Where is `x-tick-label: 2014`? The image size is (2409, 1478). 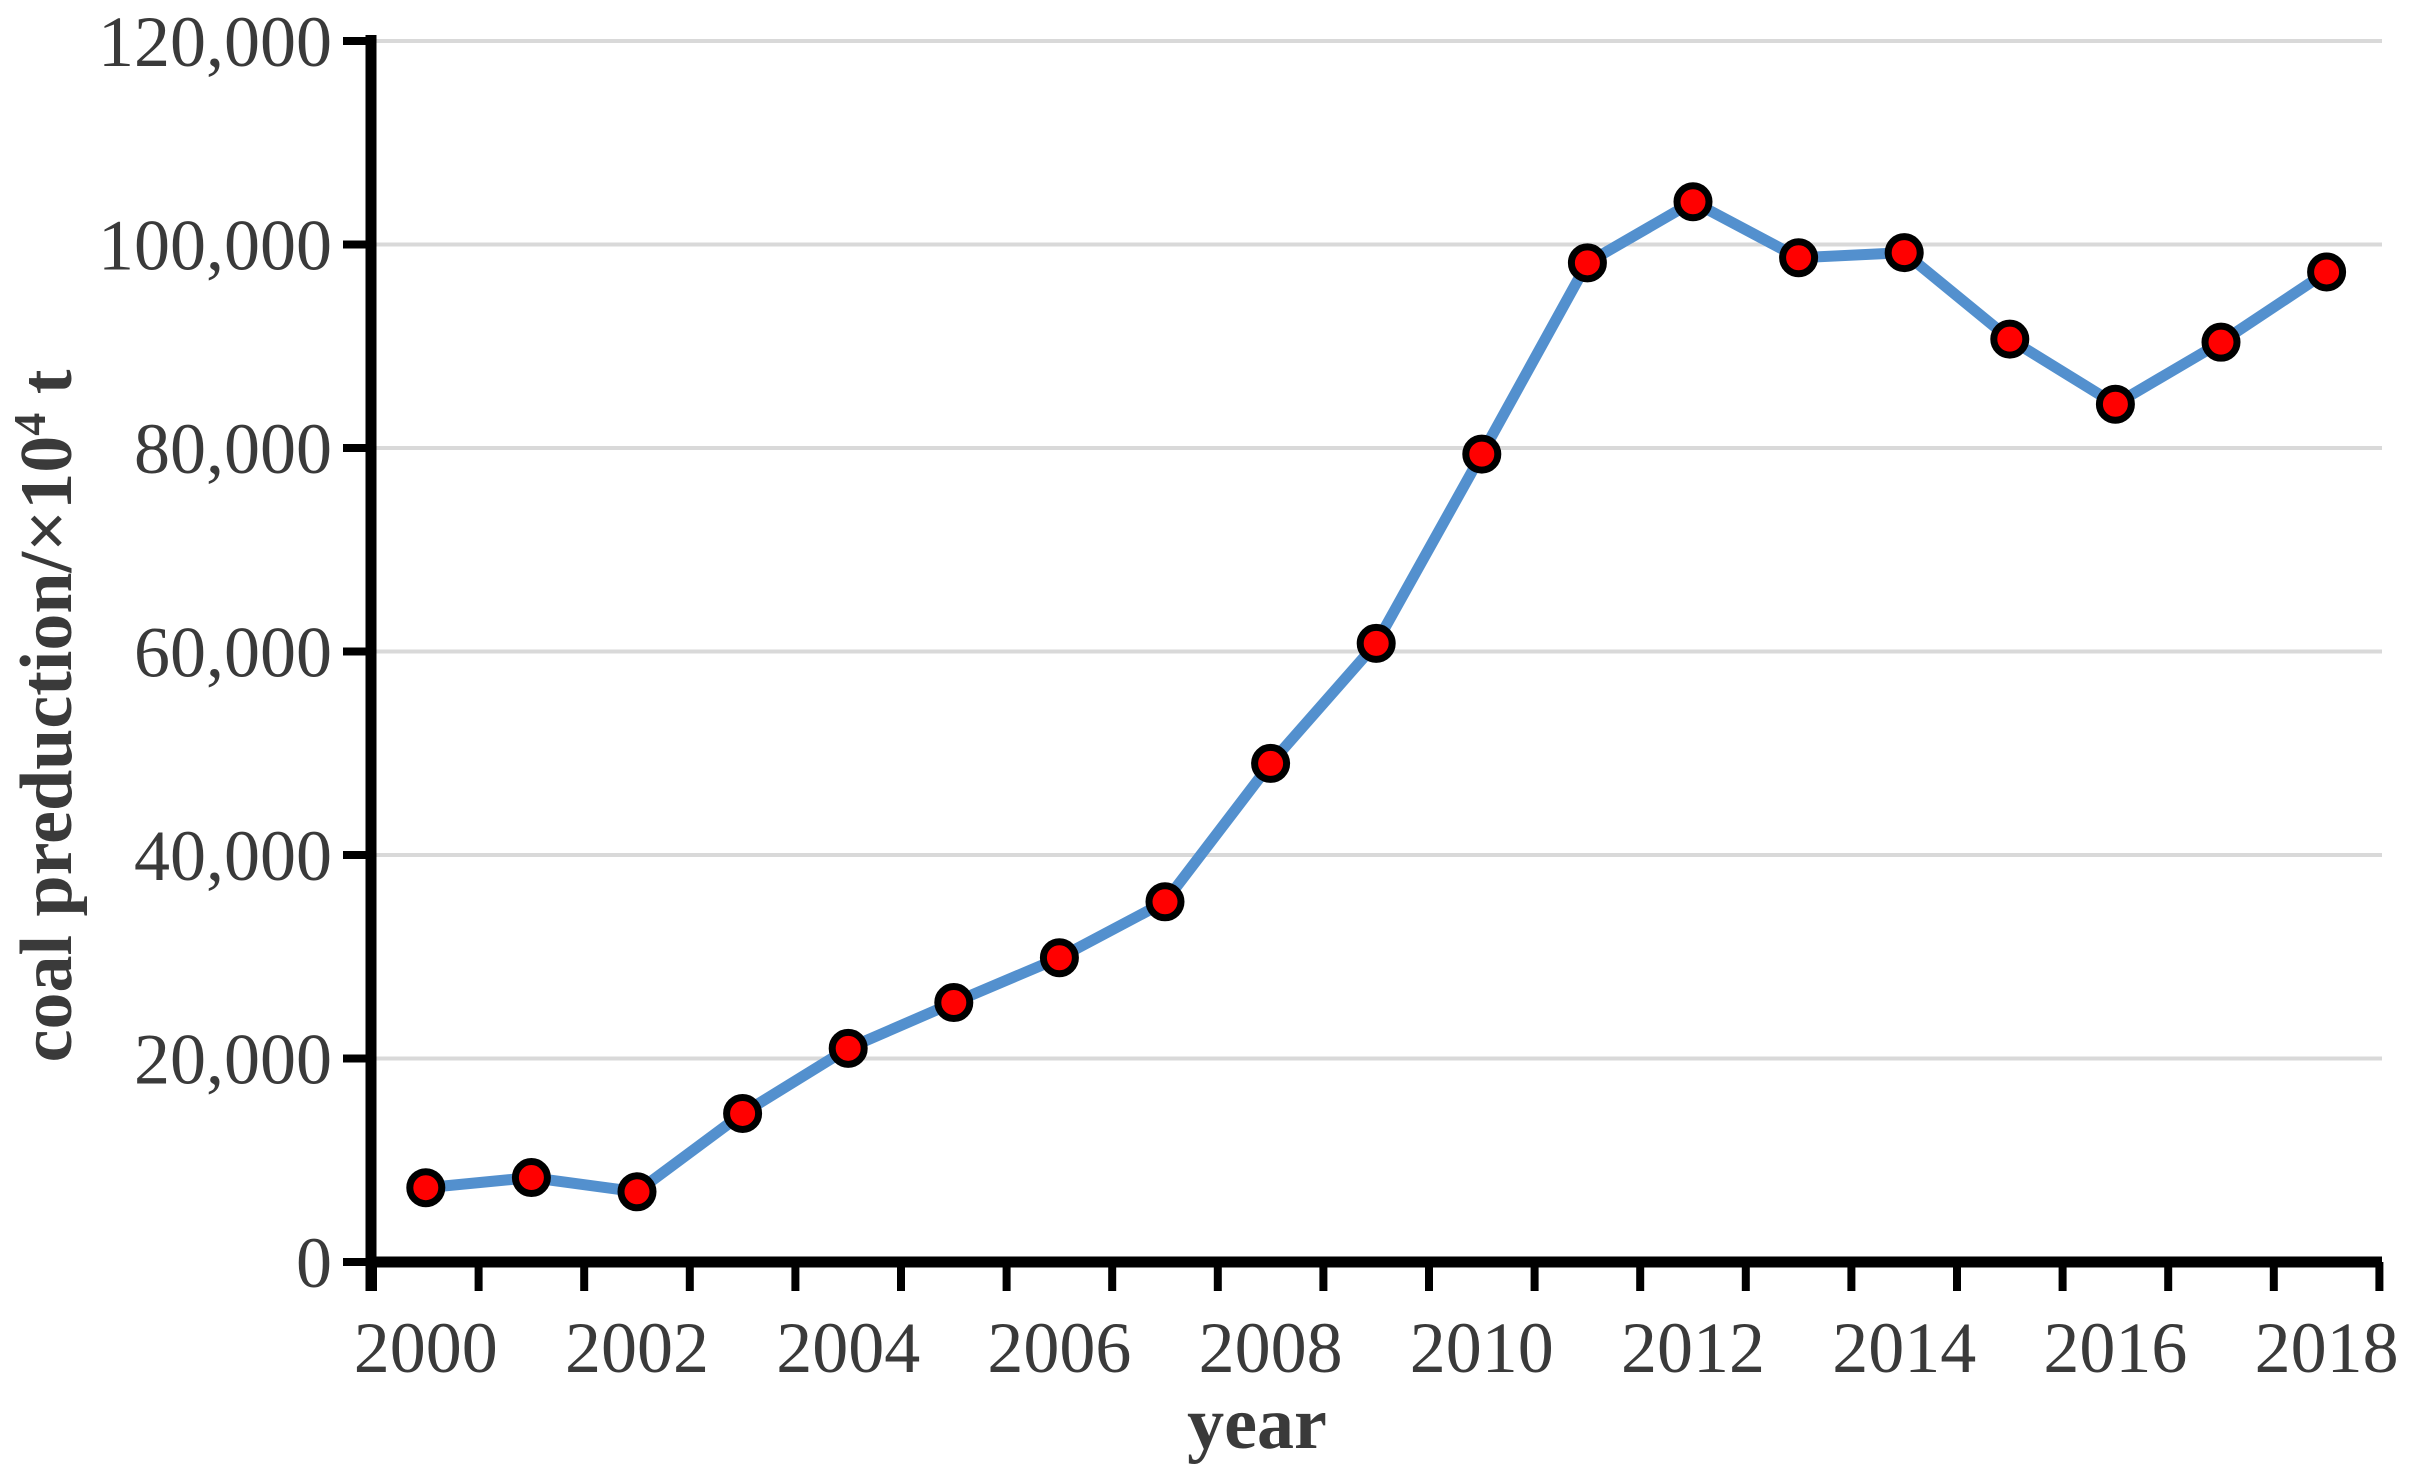
x-tick-label: 2014 is located at coordinates (1904, 1348).